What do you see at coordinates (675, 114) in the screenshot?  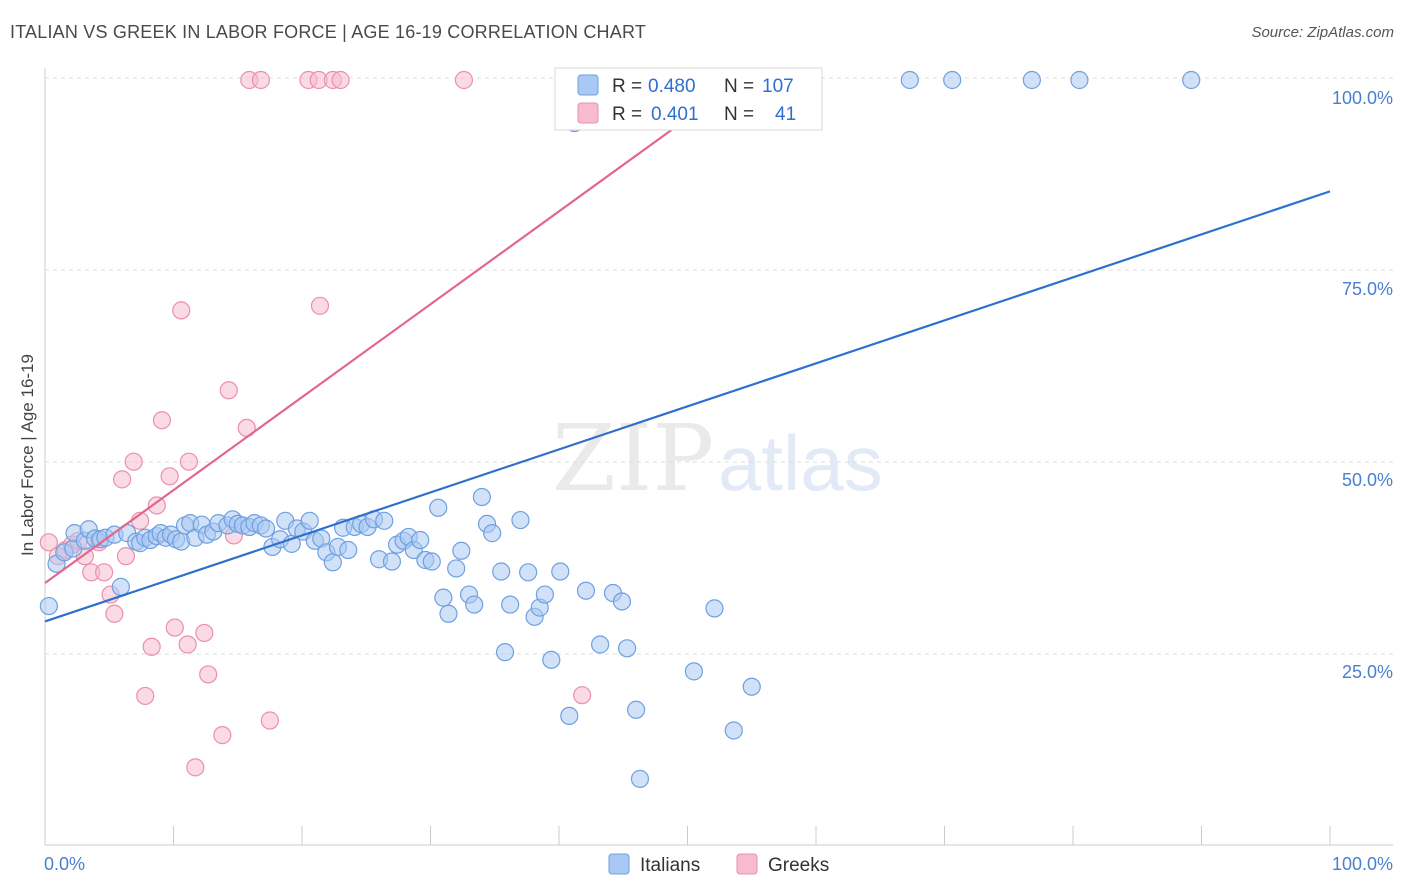 I see `legend-r-value-greeks: 0.401` at bounding box center [675, 114].